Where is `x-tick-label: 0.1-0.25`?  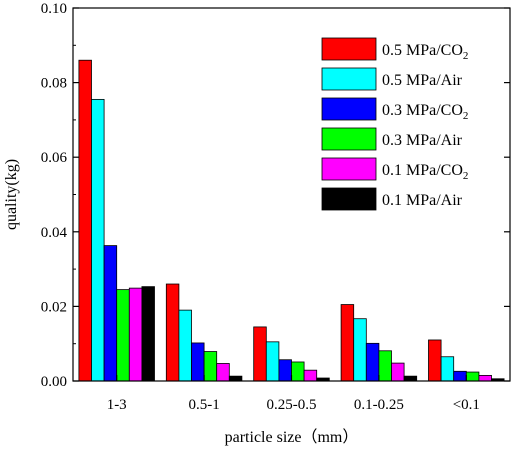 x-tick-label: 0.1-0.25 is located at coordinates (379, 405).